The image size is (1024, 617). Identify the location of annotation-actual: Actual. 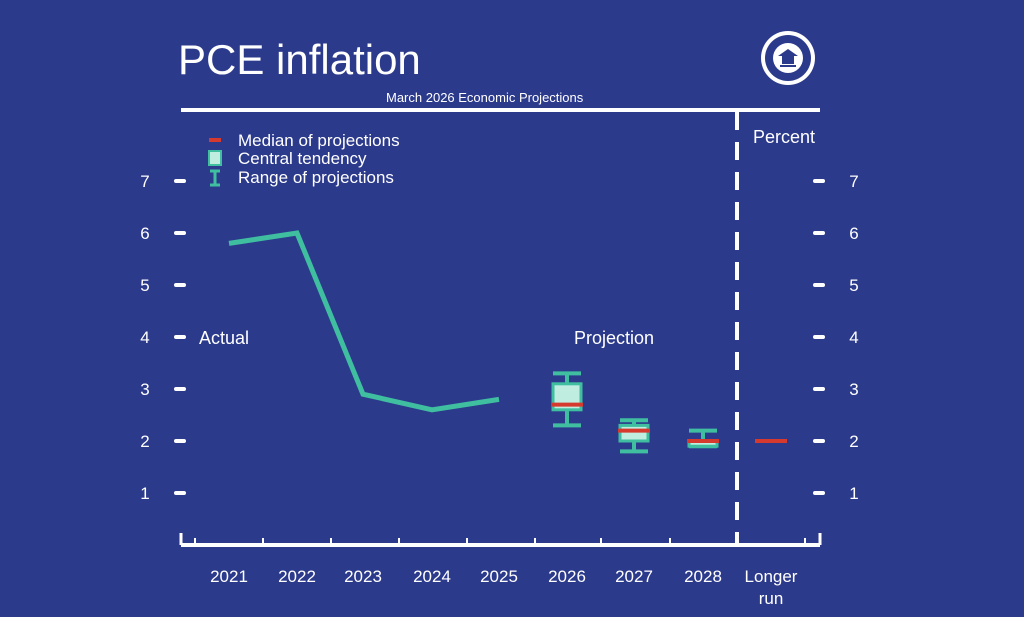
(224, 338).